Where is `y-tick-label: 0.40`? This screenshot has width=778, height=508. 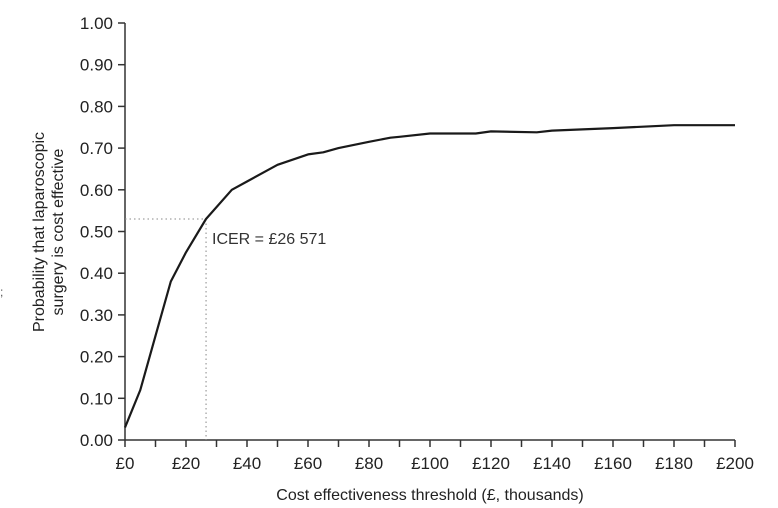 y-tick-label: 0.40 is located at coordinates (96, 273).